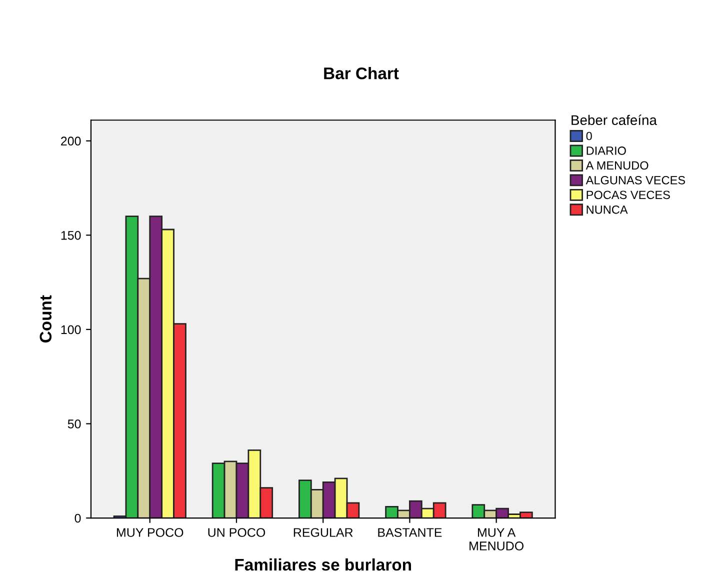  What do you see at coordinates (237, 532) in the screenshot?
I see `x-tick-label: UN POCO` at bounding box center [237, 532].